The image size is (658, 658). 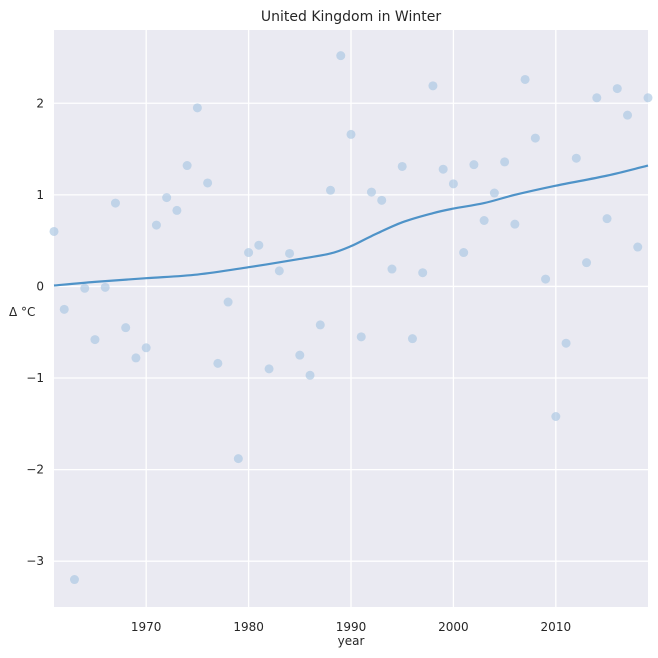 I want to click on y-tick-label: 1, so click(x=40, y=195).